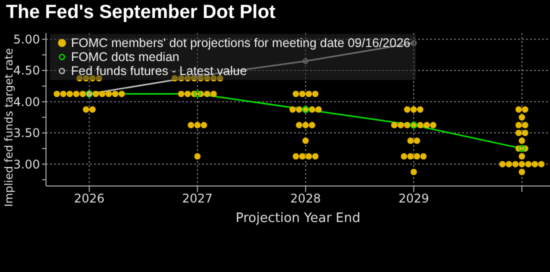 The image size is (550, 272). What do you see at coordinates (26, 164) in the screenshot?
I see `y-tick-label: 3.00` at bounding box center [26, 164].